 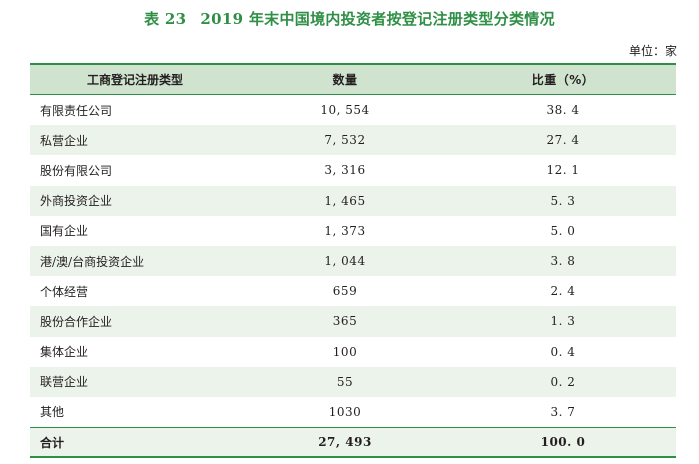 I want to click on cell-count: 55, so click(x=345, y=381).